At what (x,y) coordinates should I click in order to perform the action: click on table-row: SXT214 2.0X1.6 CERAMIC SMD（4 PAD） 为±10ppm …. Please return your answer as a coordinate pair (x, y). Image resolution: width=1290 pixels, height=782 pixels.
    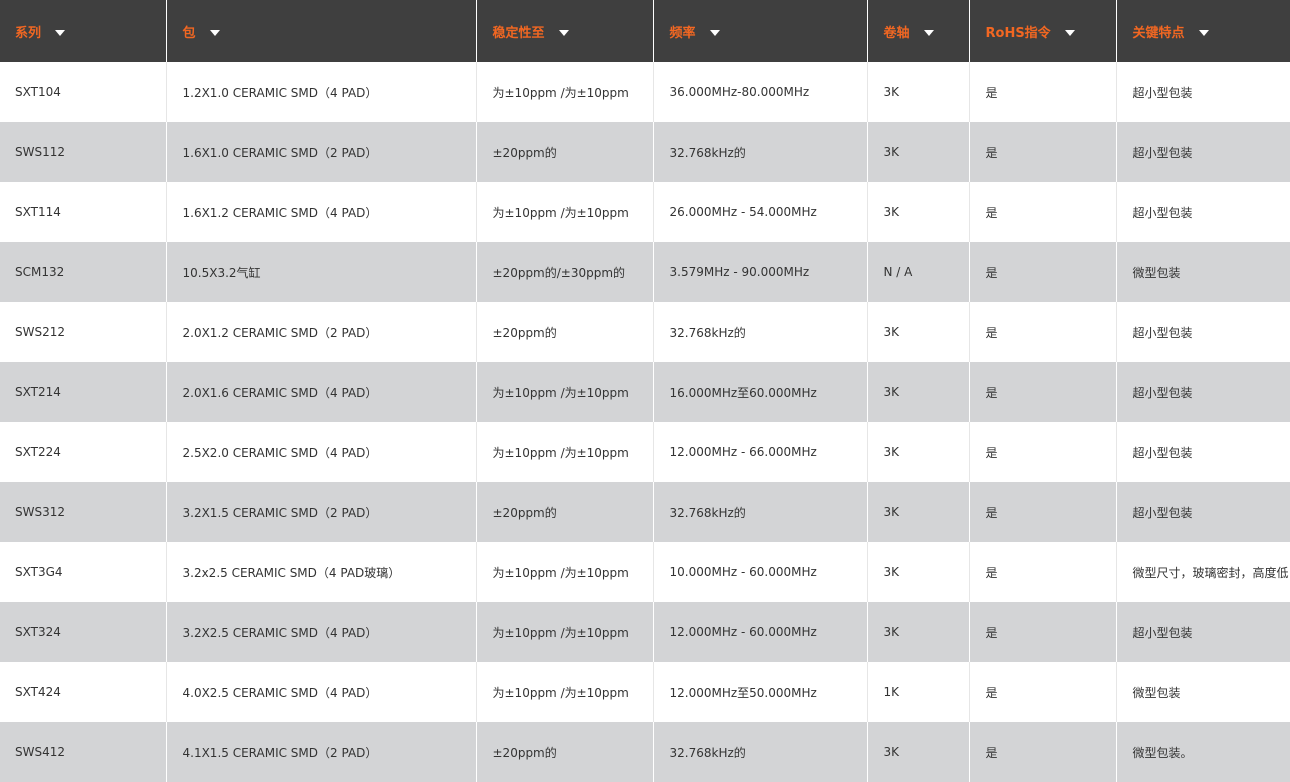
    Looking at the image, I should click on (645, 392).